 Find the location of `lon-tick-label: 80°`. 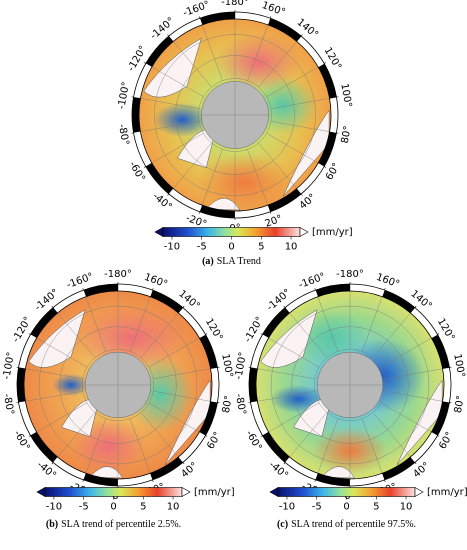

lon-tick-label: 80° is located at coordinates (347, 134).